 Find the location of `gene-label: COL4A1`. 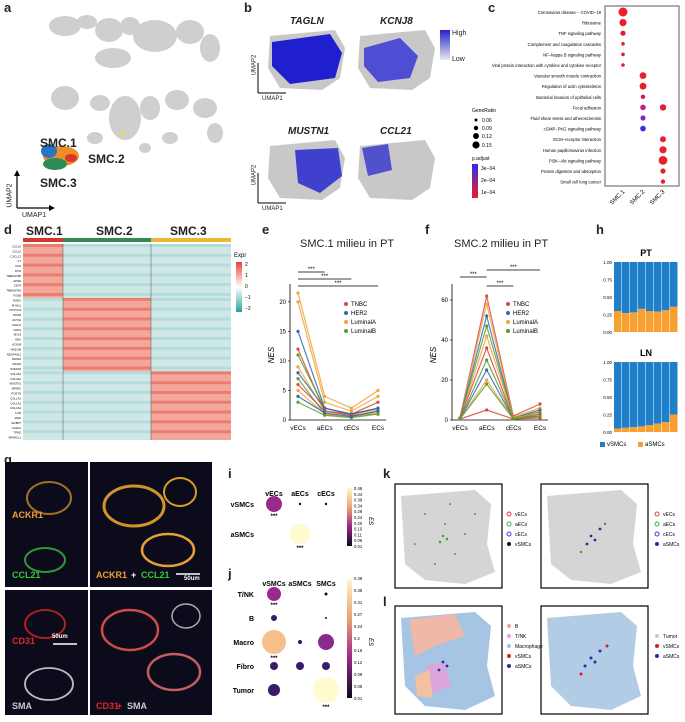

gene-label: COL4A1 is located at coordinates (15, 374).